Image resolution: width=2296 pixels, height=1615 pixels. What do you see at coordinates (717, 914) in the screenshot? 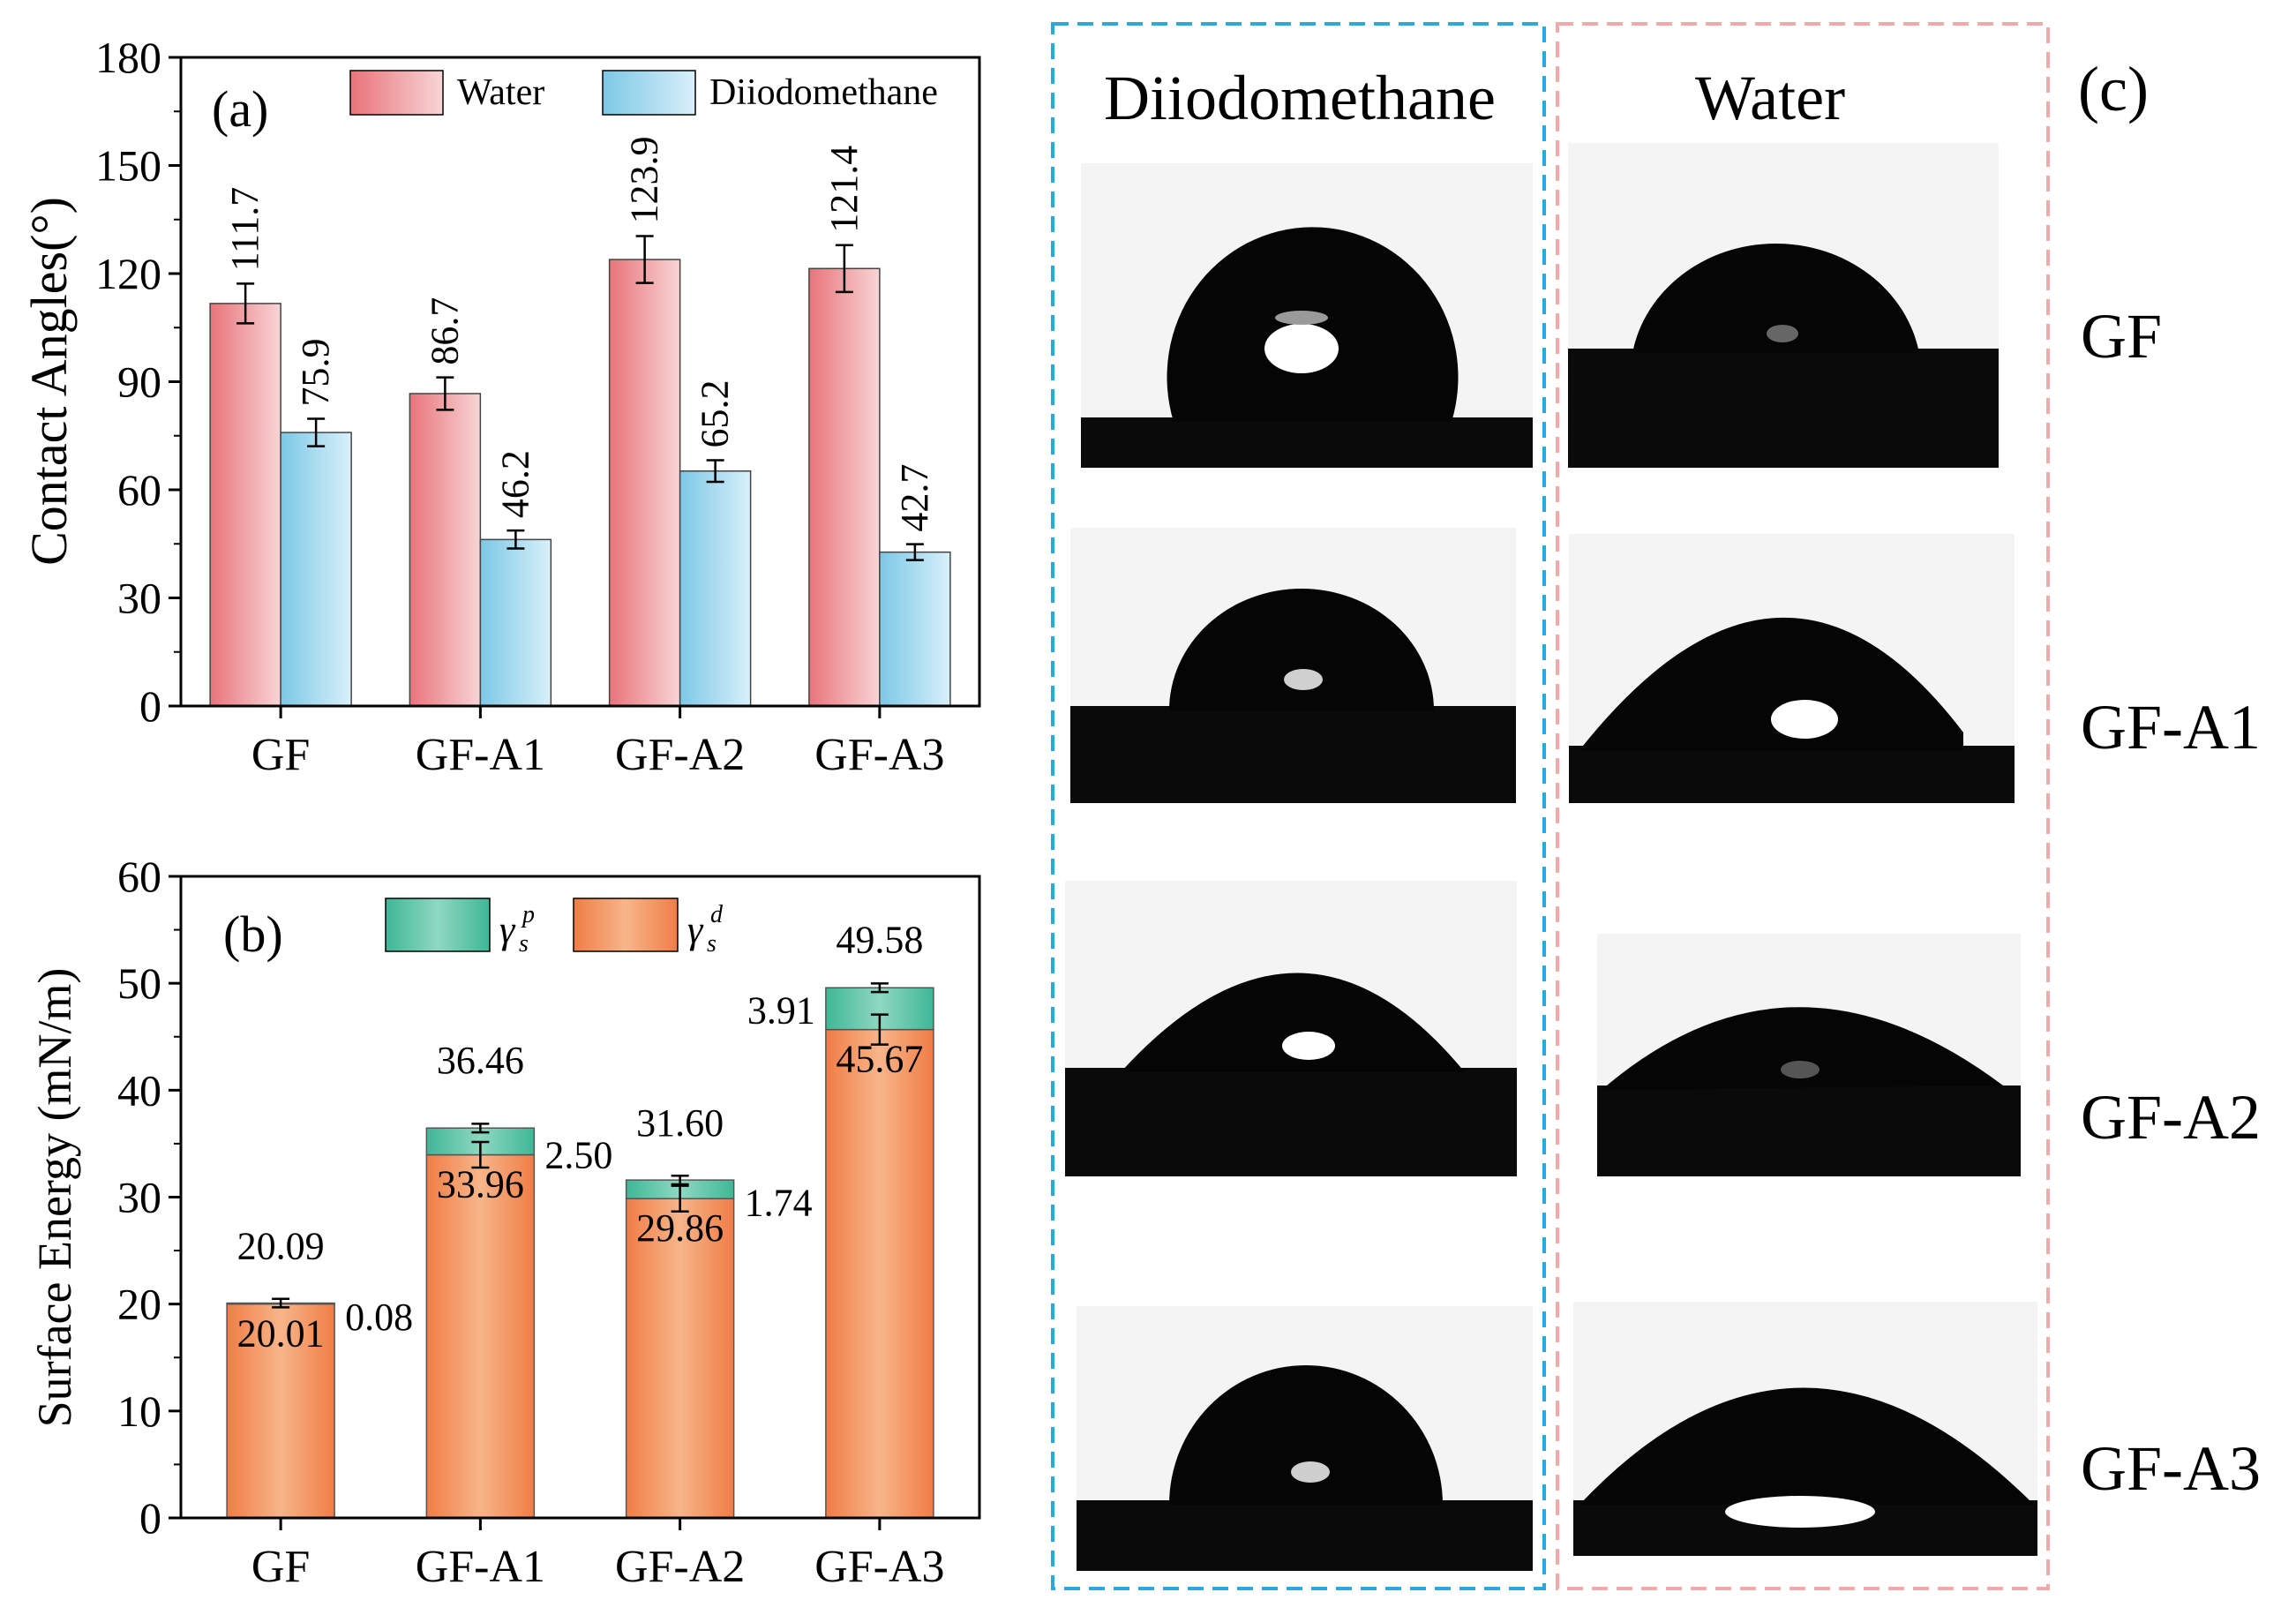
I see `svg-text: d` at bounding box center [717, 914].